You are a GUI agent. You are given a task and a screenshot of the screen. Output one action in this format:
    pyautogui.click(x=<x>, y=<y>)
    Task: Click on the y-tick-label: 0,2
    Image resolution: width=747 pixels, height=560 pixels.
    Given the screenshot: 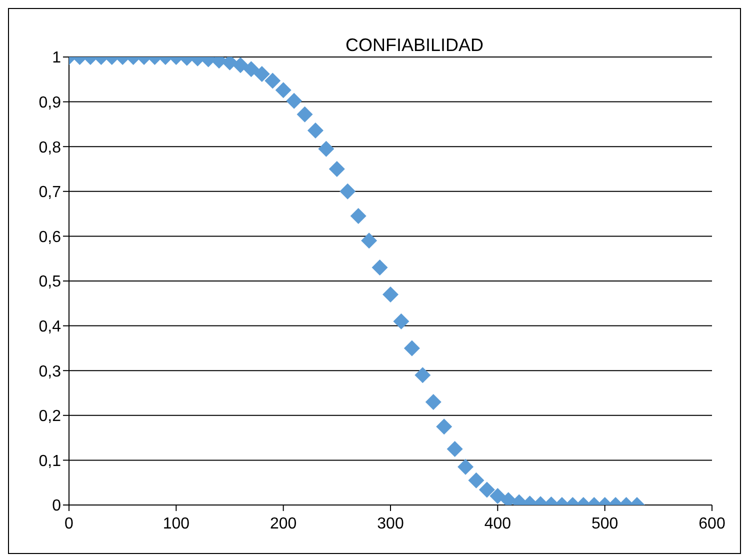 What is the action you would take?
    pyautogui.click(x=50, y=417)
    